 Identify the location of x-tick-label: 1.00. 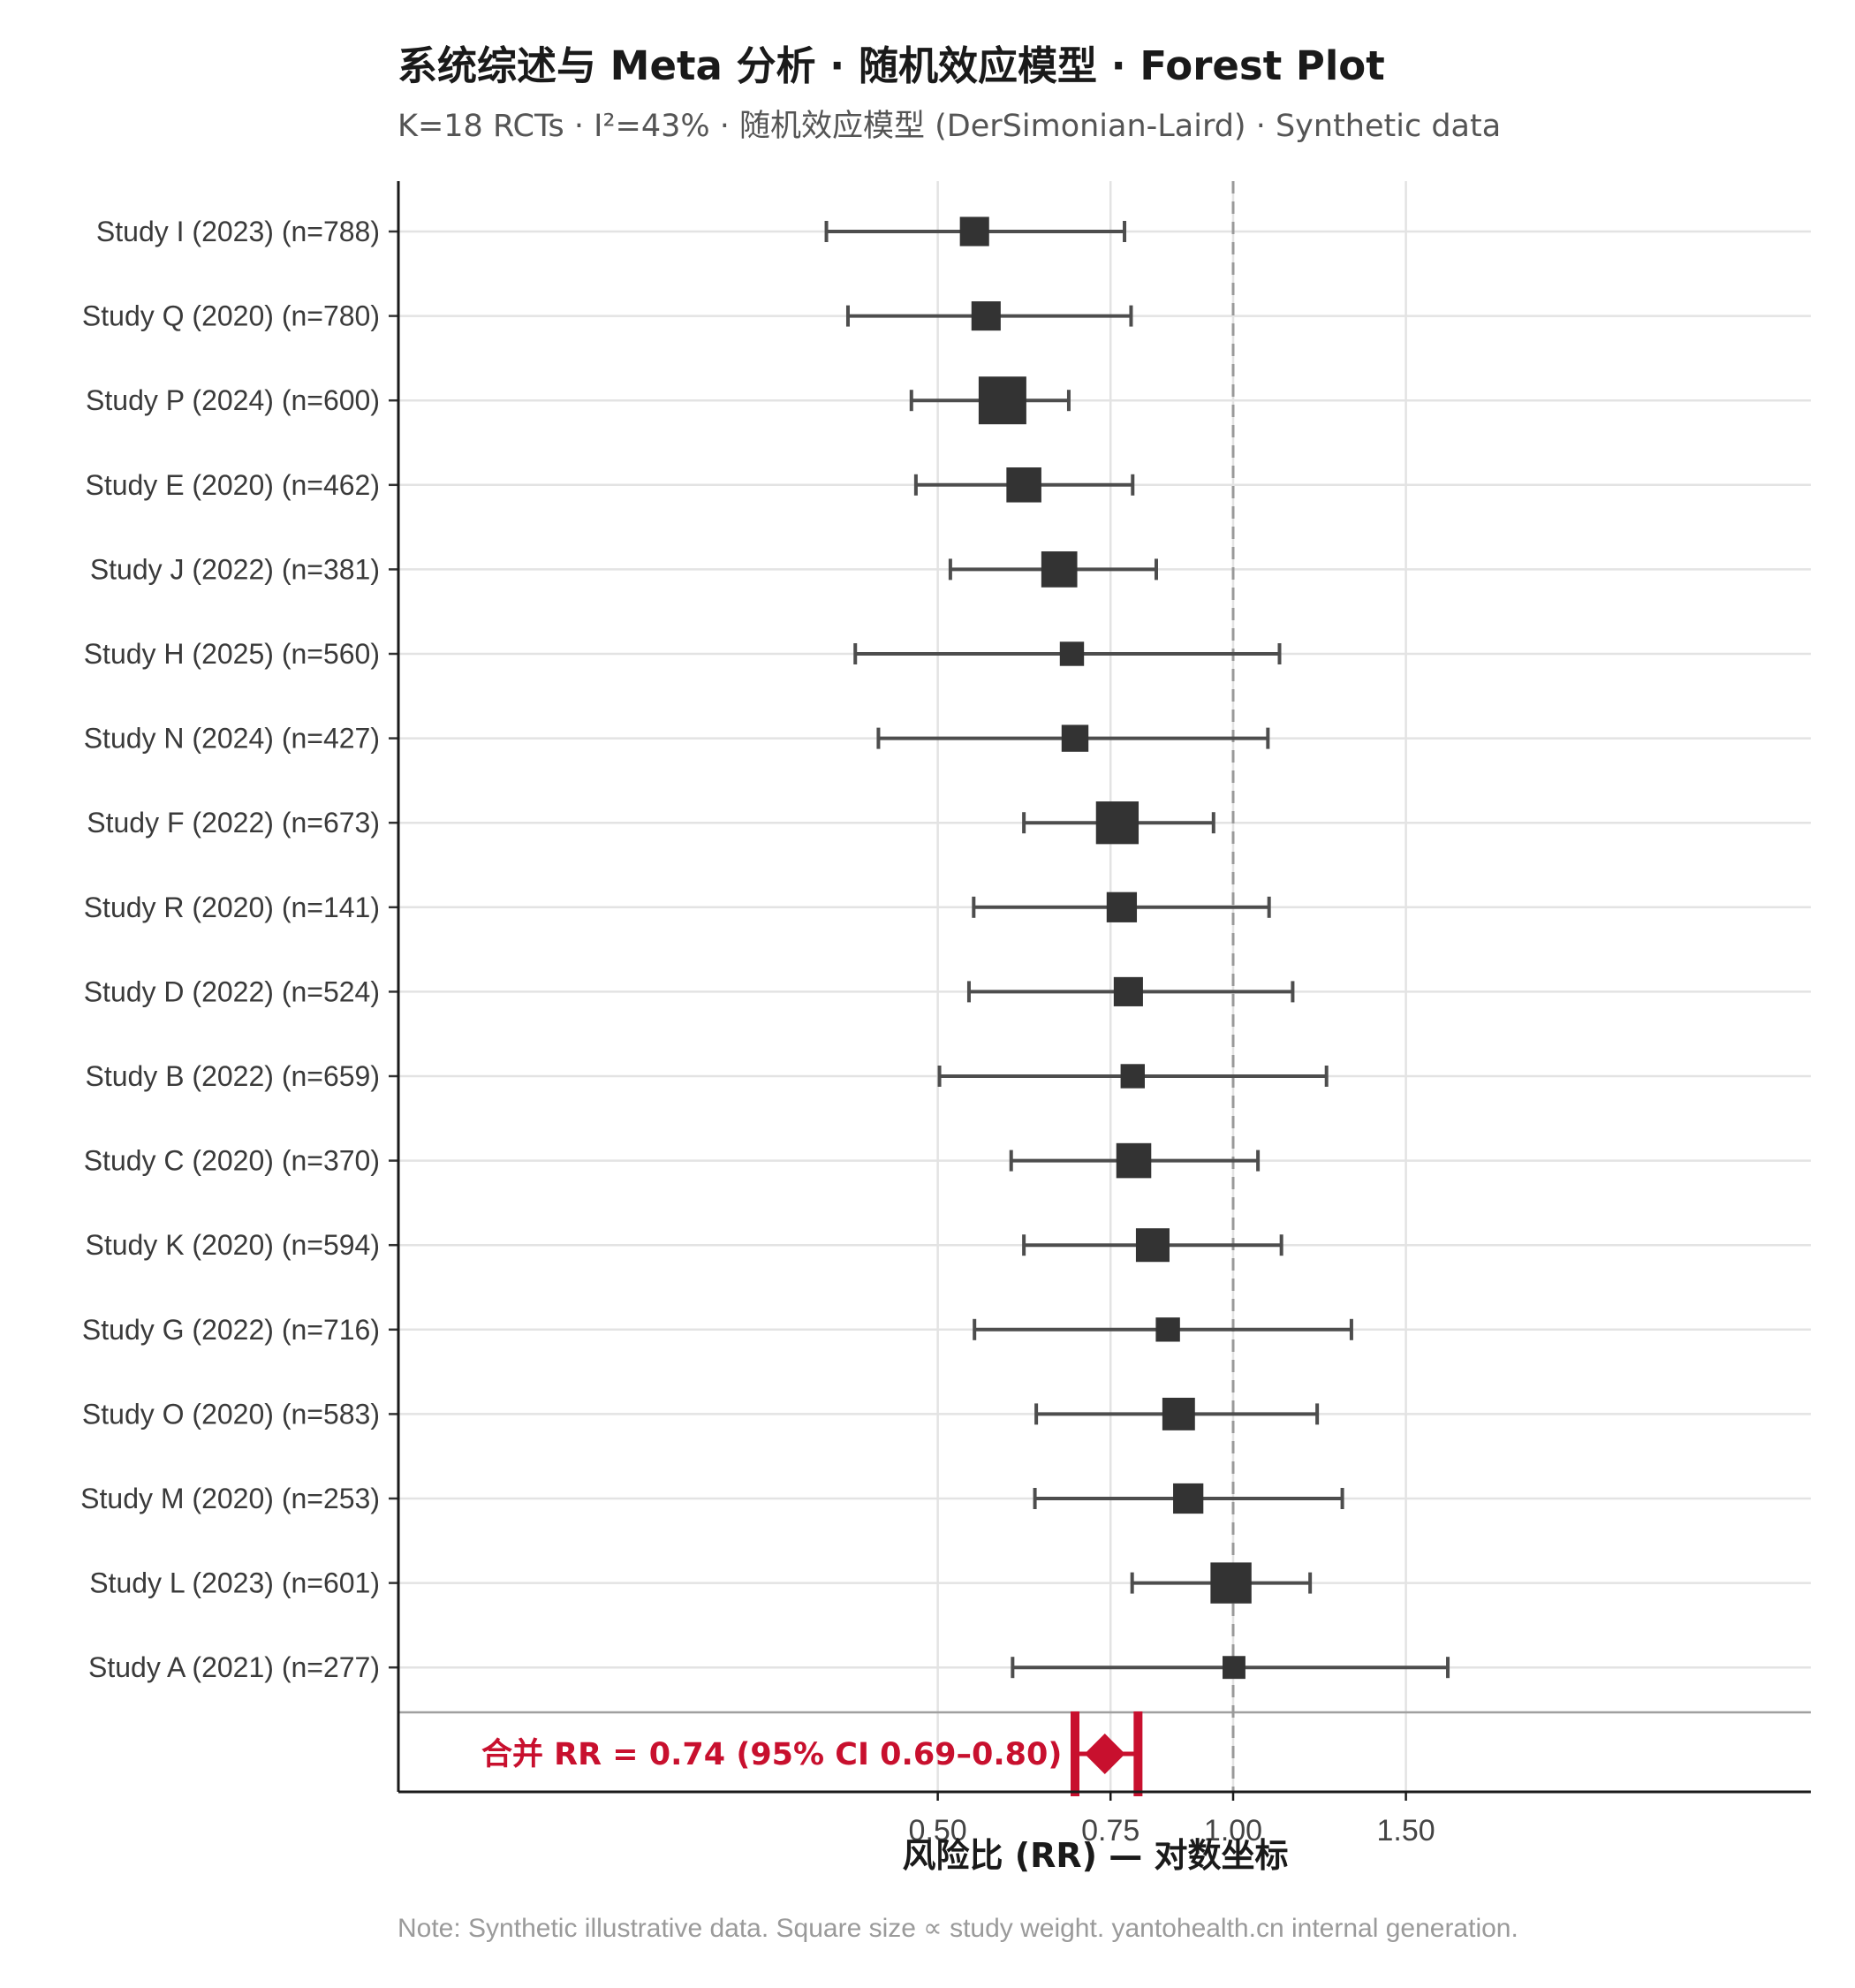
(1233, 1831).